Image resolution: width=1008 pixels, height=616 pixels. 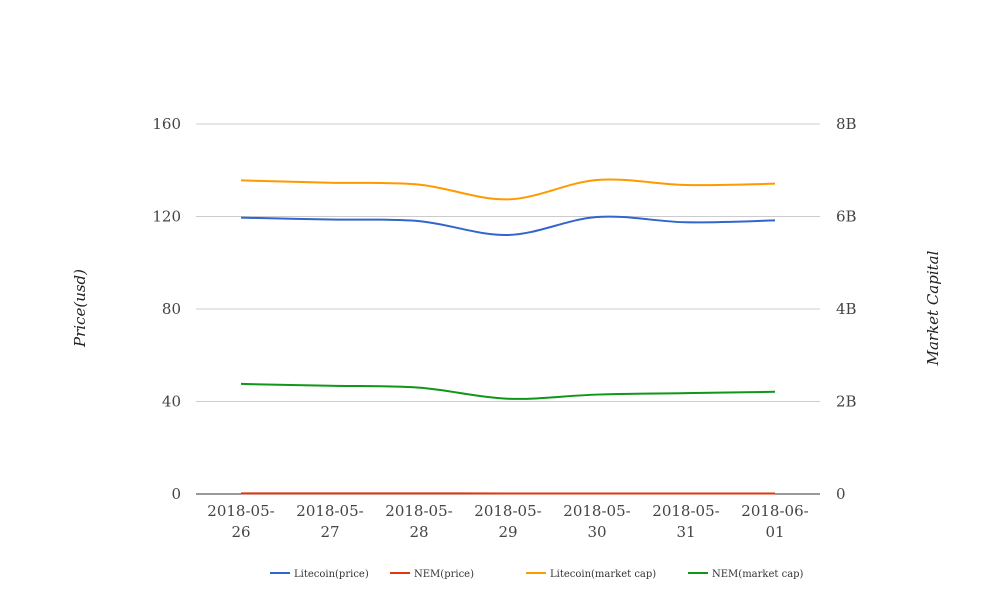 I want to click on series-line-litecoin-price, so click(x=508, y=226).